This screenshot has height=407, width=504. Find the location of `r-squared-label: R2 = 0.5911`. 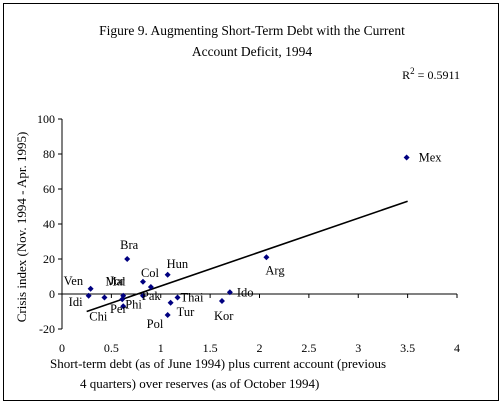

r-squared-label: R2 = 0.5911 is located at coordinates (431, 74).